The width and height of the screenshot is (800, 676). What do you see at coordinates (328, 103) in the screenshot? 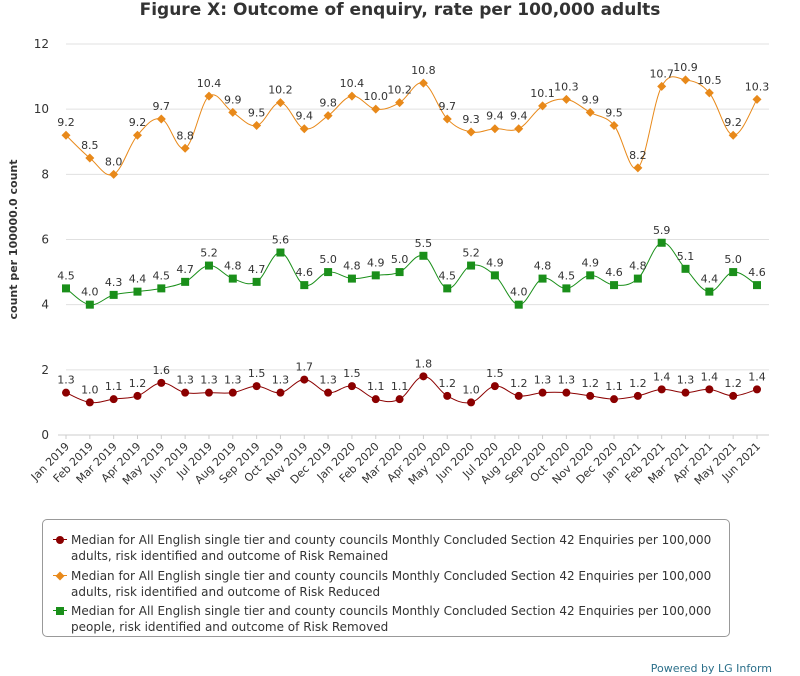
I see `data-label: 9.8` at bounding box center [328, 103].